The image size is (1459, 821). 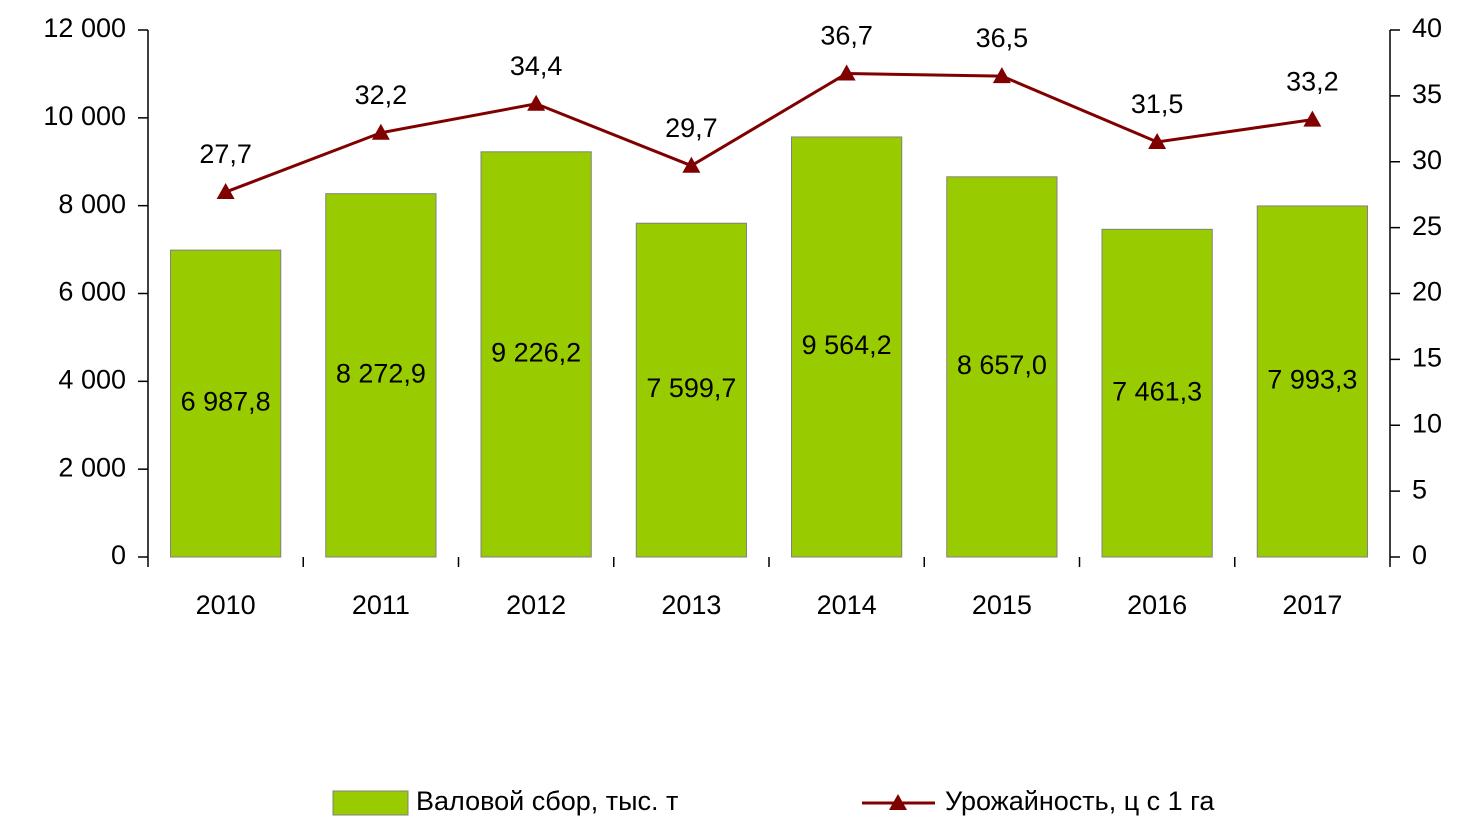 I want to click on y2-tick-label: 30, so click(x=1427, y=160).